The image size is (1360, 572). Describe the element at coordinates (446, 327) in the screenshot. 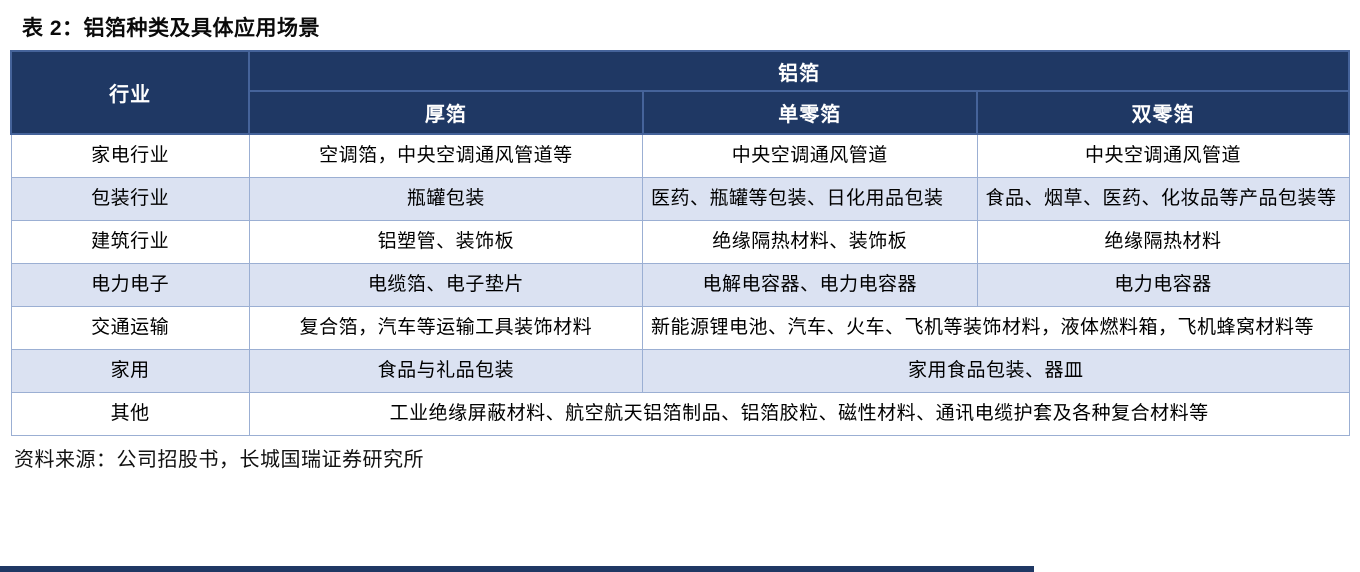

I see `table-cell: 复合箔，汽车等运输工具装饰材料` at that location.